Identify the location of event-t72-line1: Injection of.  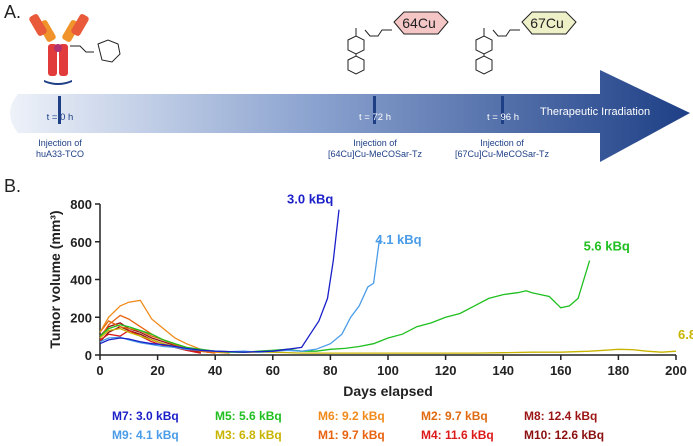
(375, 143).